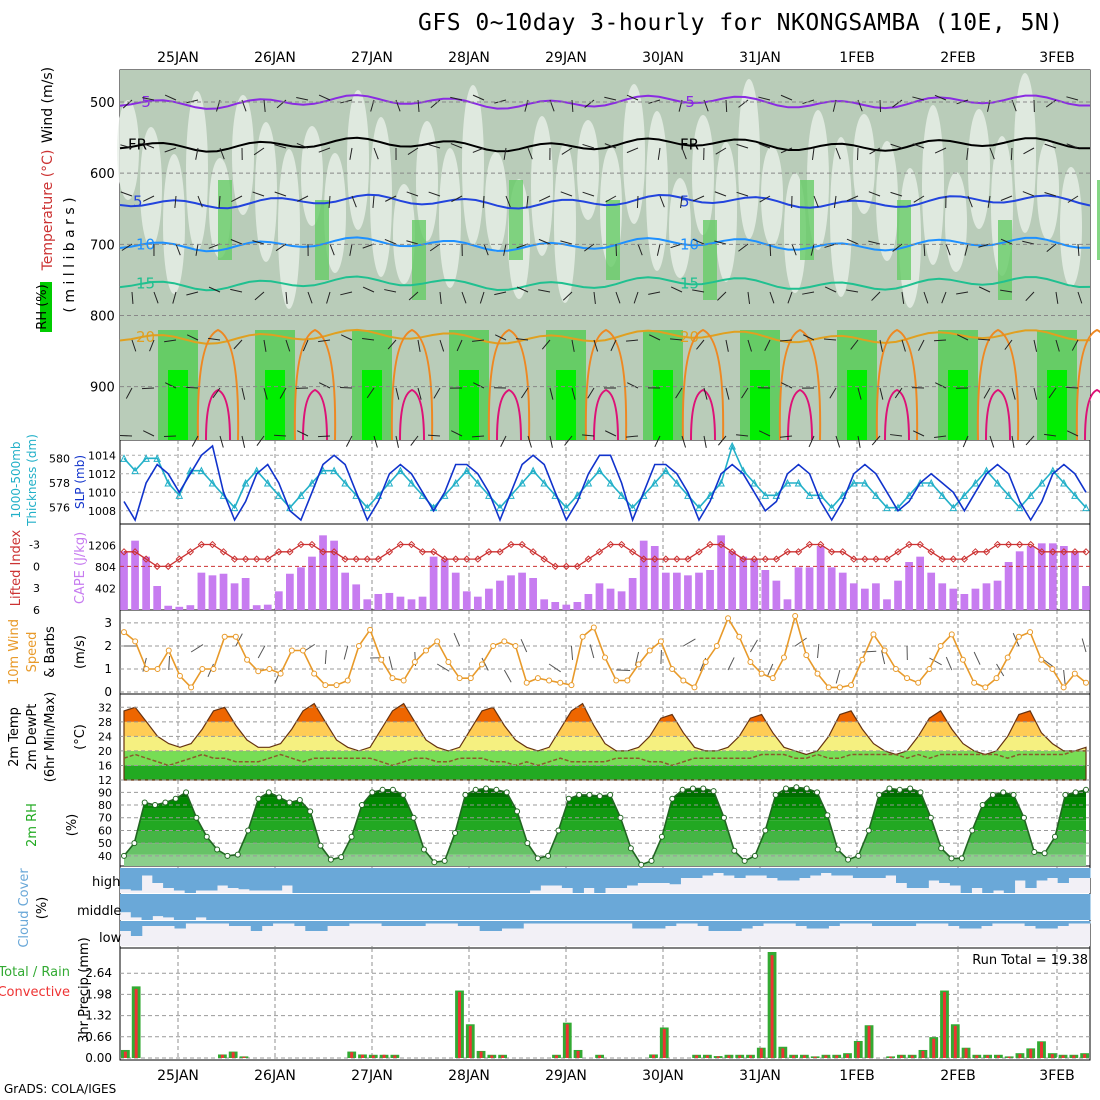  What do you see at coordinates (36, 566) in the screenshot?
I see `lifted-tick-label: 0` at bounding box center [36, 566].